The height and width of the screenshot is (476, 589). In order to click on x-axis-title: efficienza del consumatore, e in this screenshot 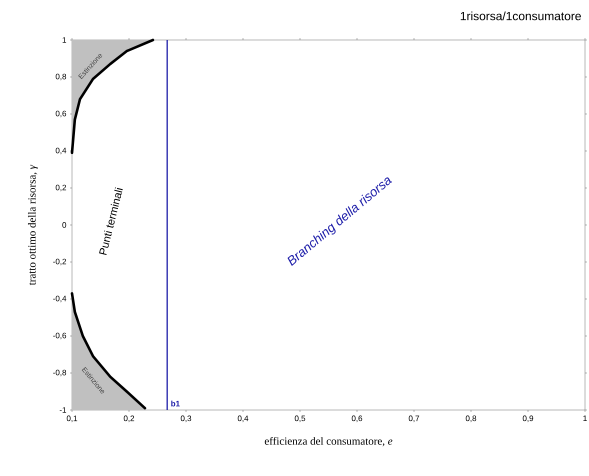, I will do `click(328, 441)`.